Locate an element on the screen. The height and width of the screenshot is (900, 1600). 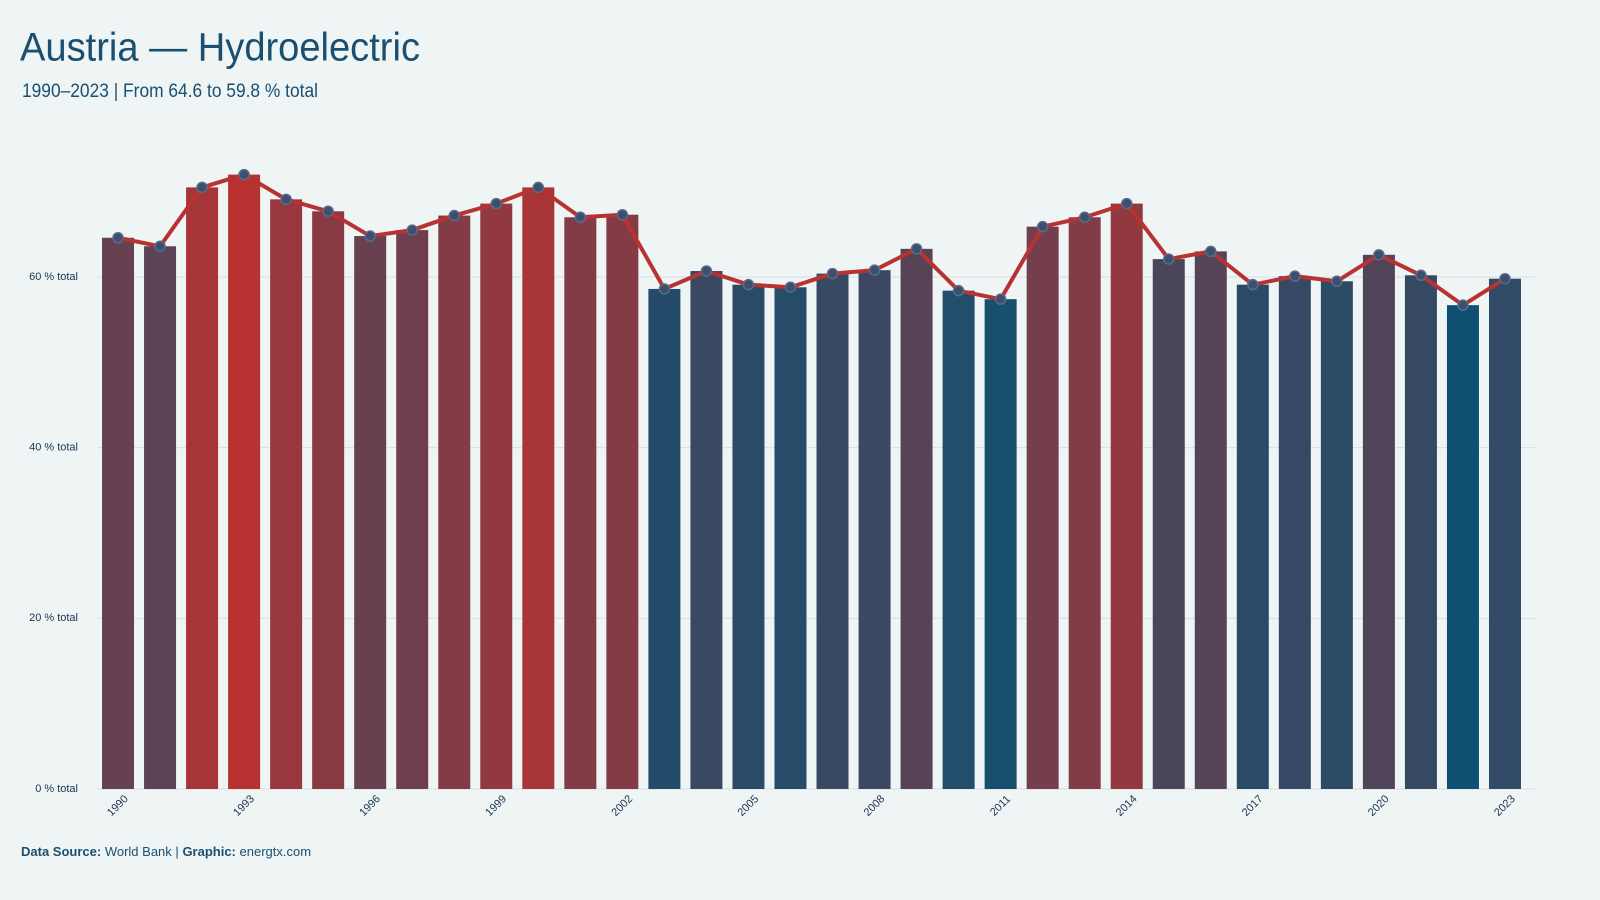
chart-title: Austria — Hydroelectric is located at coordinates (220, 48).